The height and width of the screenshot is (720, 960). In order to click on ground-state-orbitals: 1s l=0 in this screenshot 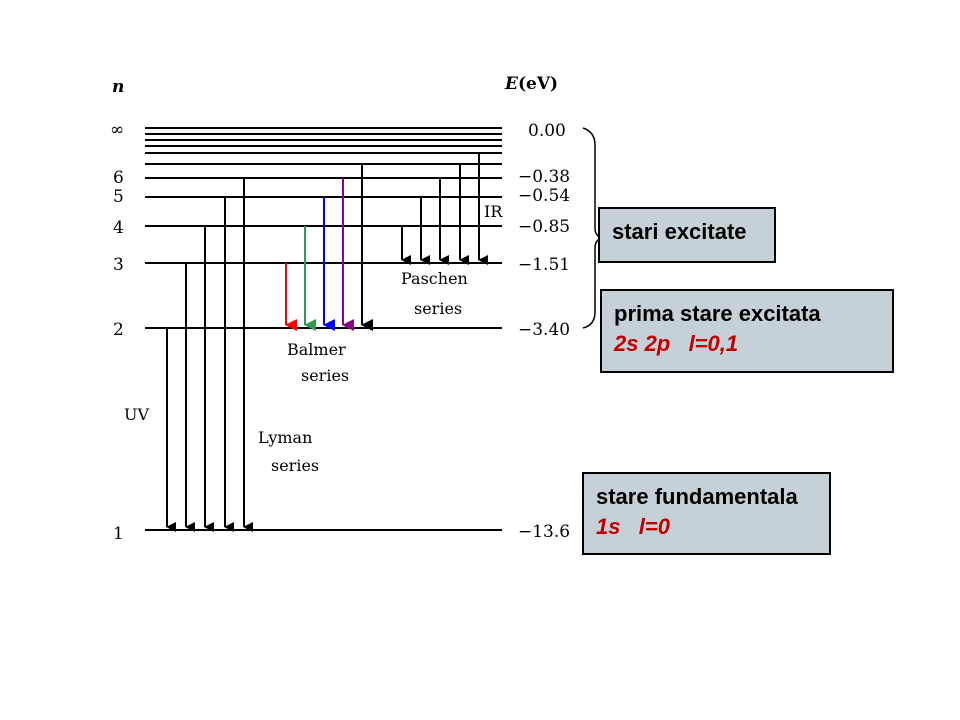, I will do `click(633, 526)`.